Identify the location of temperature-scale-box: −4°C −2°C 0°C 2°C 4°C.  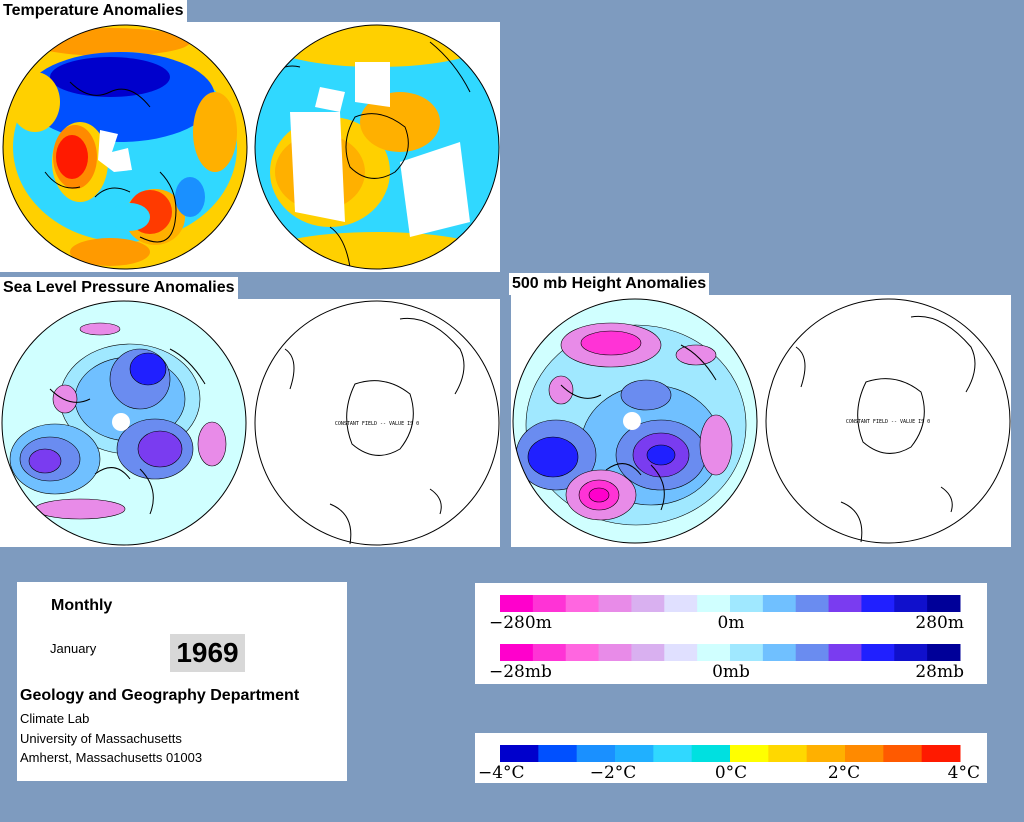
(731, 758).